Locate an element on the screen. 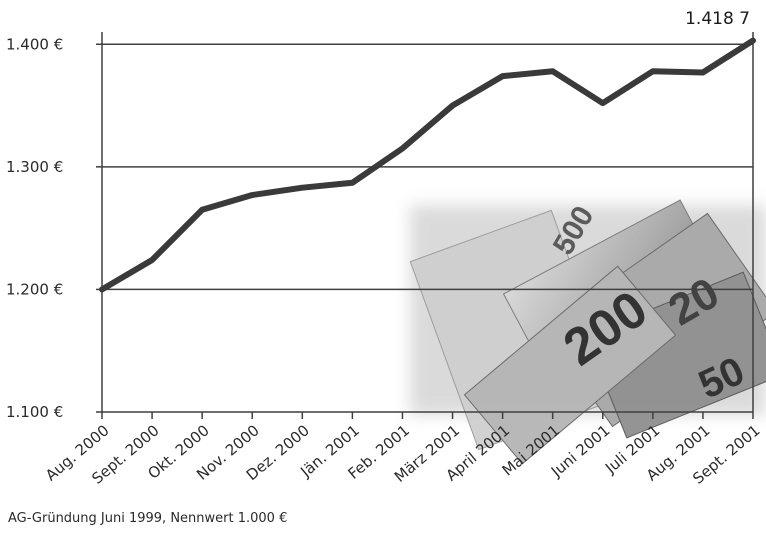 The image size is (766, 533). y-tick-label-1: 1.200 € is located at coordinates (34, 289).